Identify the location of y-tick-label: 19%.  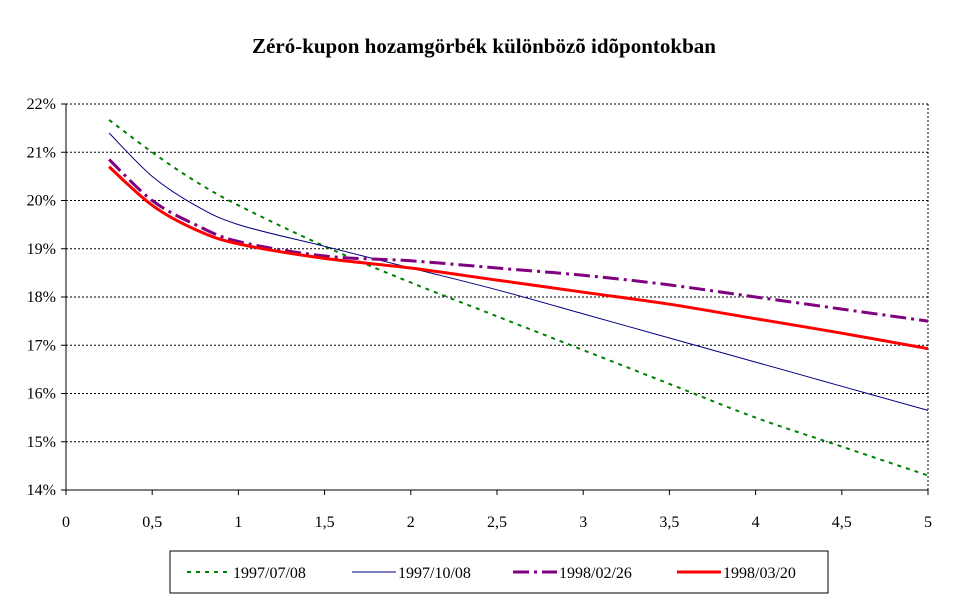
(41, 249).